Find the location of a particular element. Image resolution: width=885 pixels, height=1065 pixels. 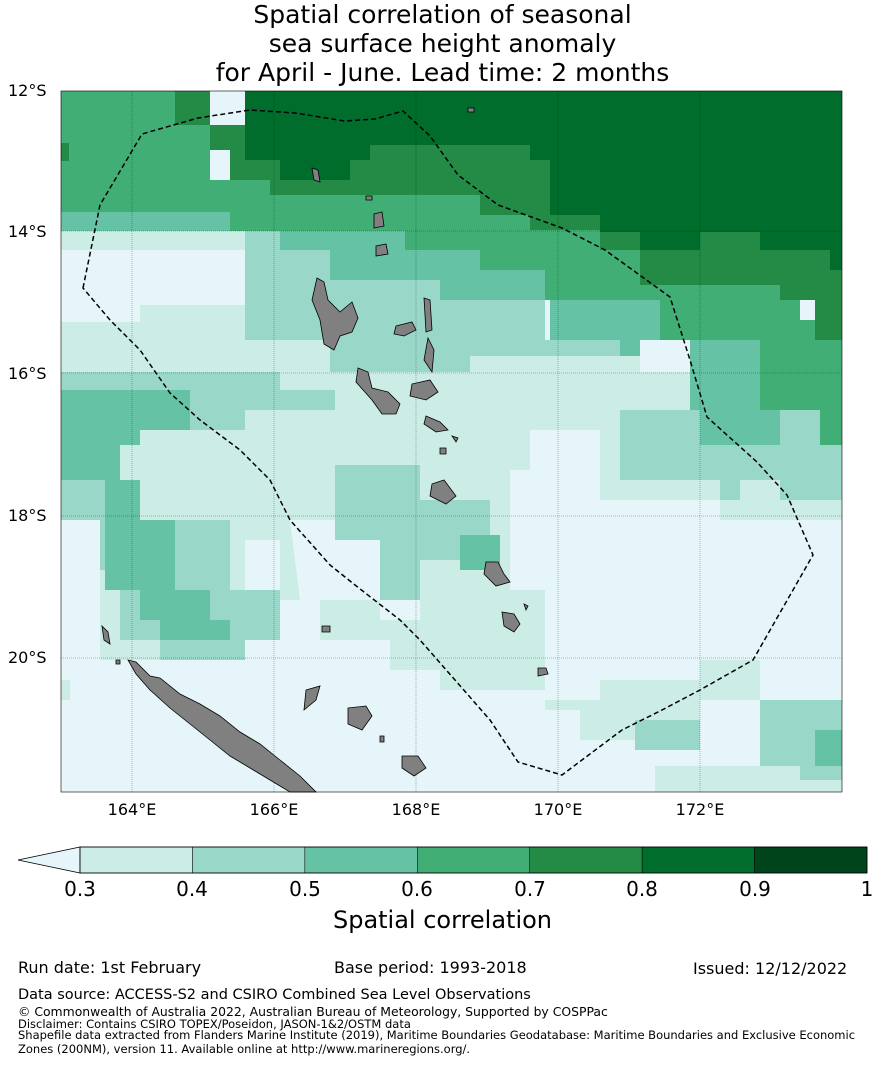

title-line-3: for April - June. Lead time: 2 months is located at coordinates (442, 72).